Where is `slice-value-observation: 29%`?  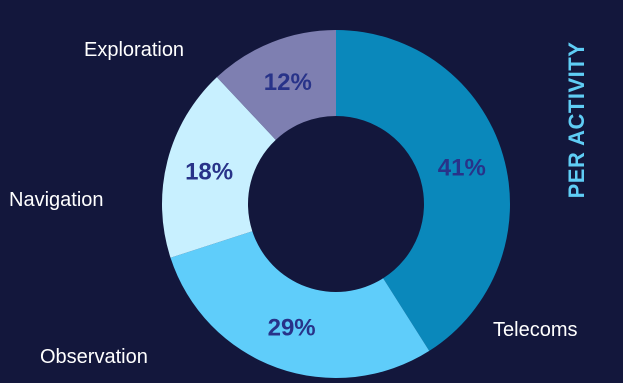
slice-value-observation: 29% is located at coordinates (292, 327).